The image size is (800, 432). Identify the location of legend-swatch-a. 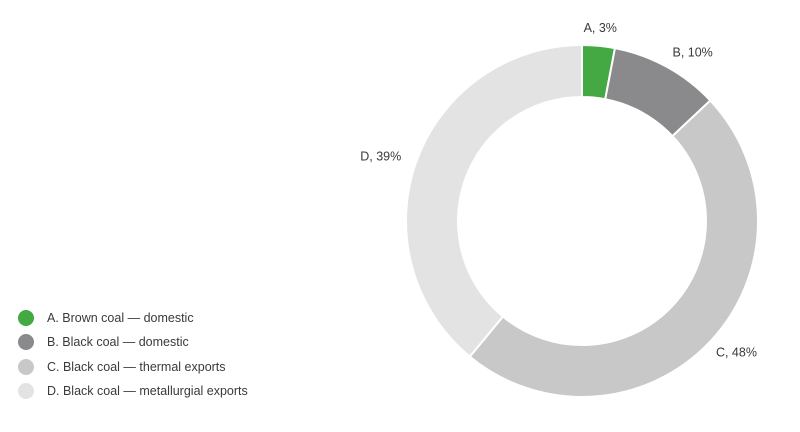
(26, 317).